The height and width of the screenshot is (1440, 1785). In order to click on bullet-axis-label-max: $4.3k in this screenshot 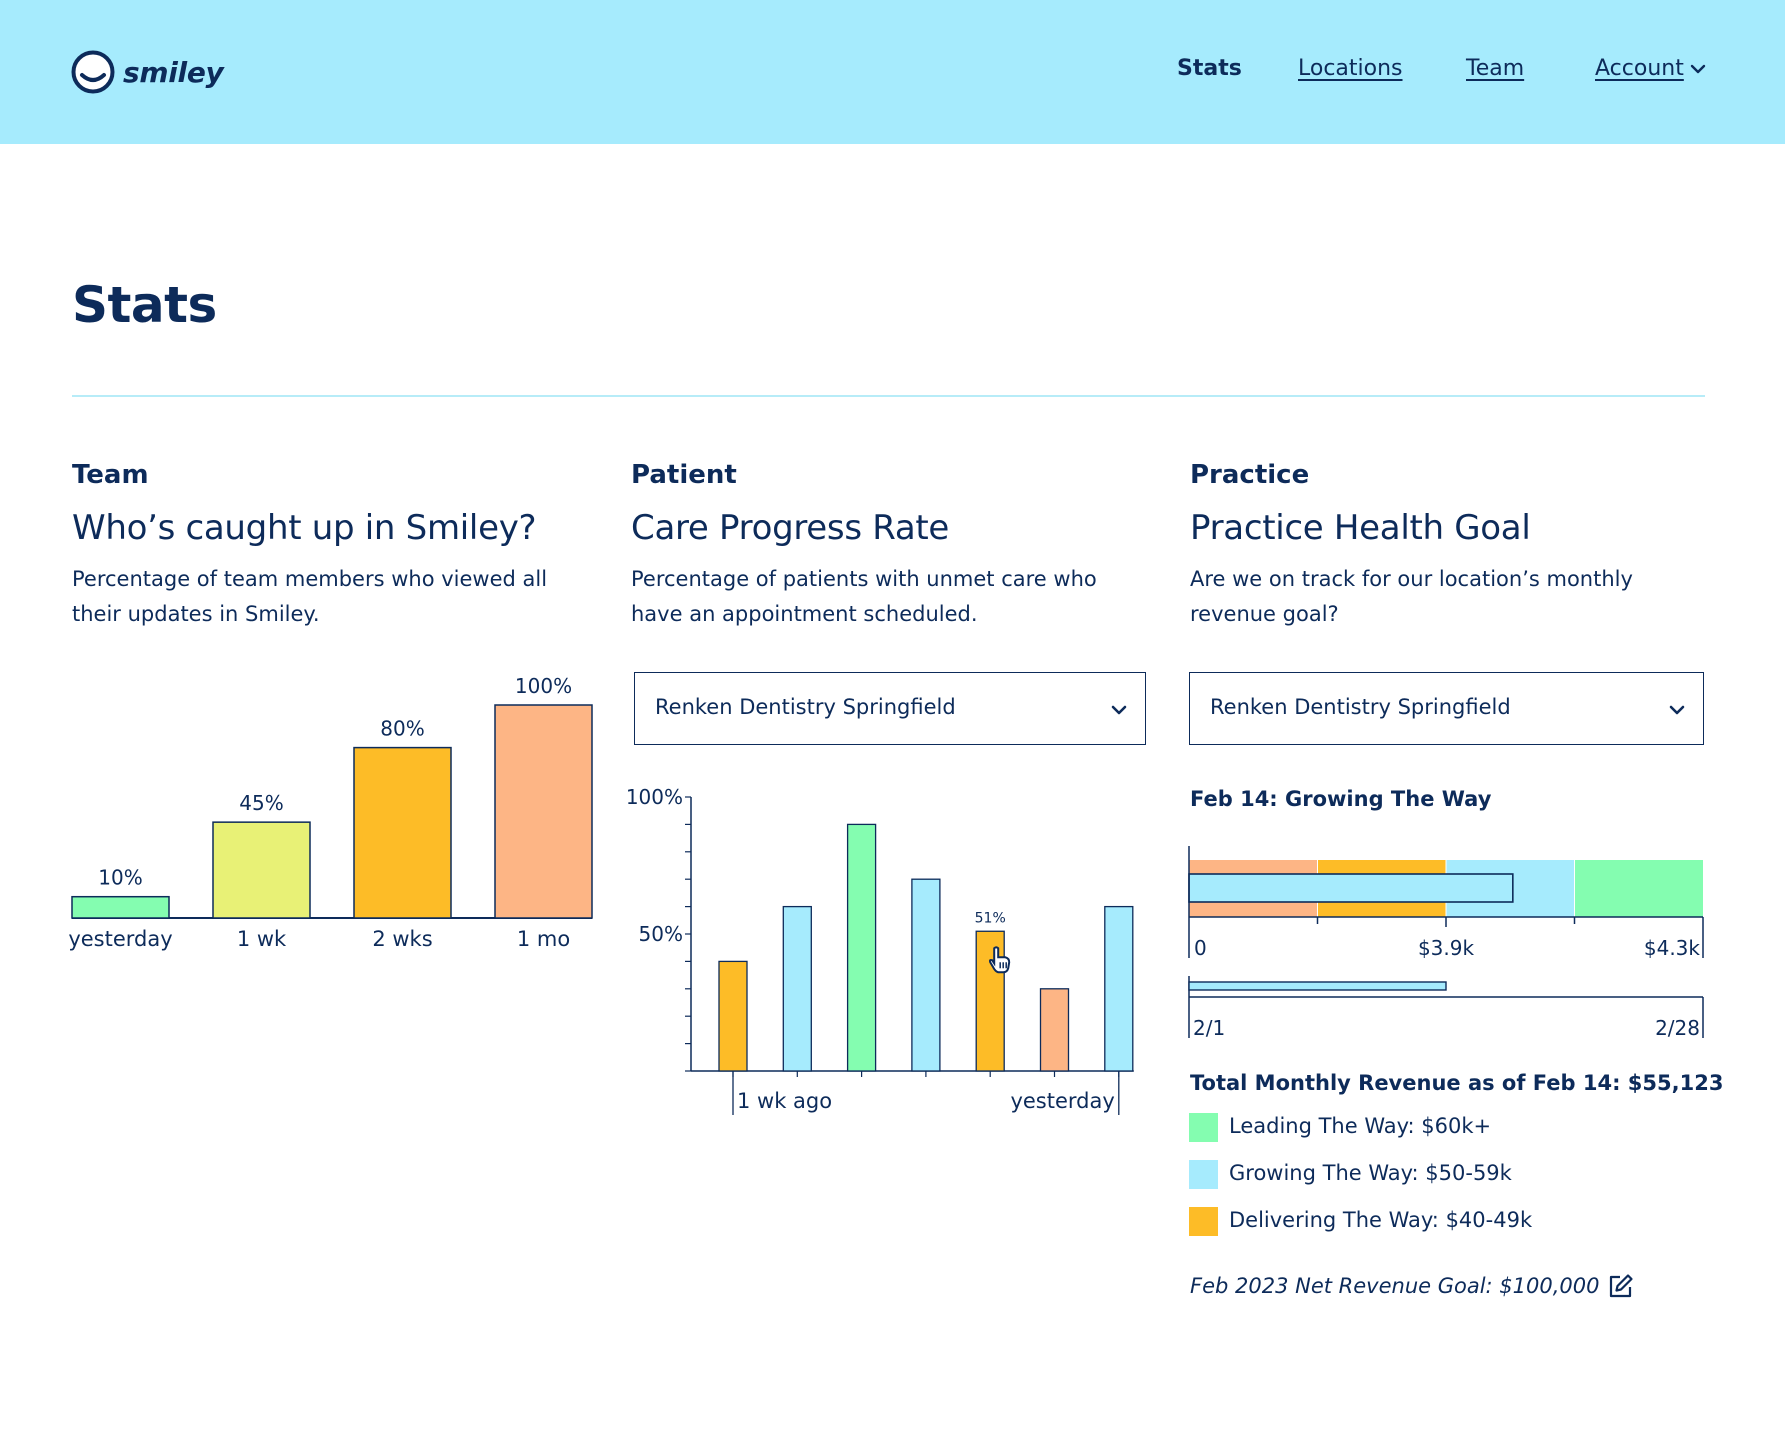, I will do `click(1672, 948)`.